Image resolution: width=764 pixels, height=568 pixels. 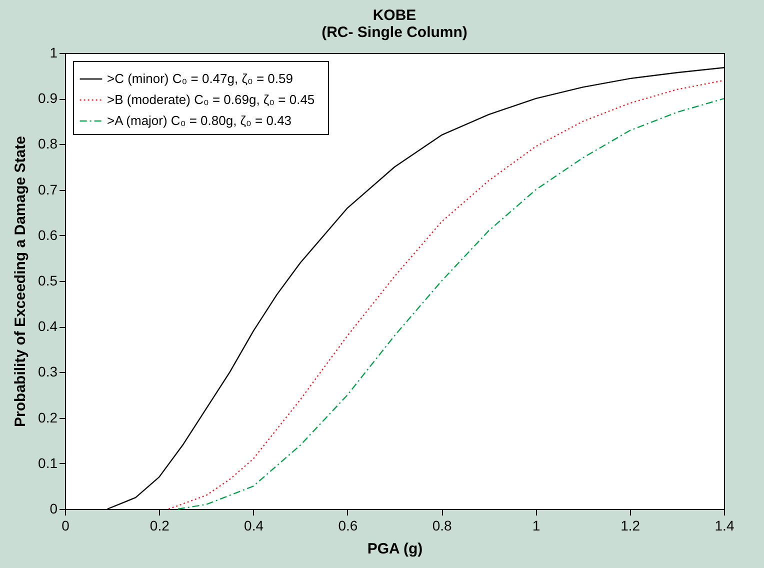 I want to click on x-tick-label: 0, so click(x=66, y=526).